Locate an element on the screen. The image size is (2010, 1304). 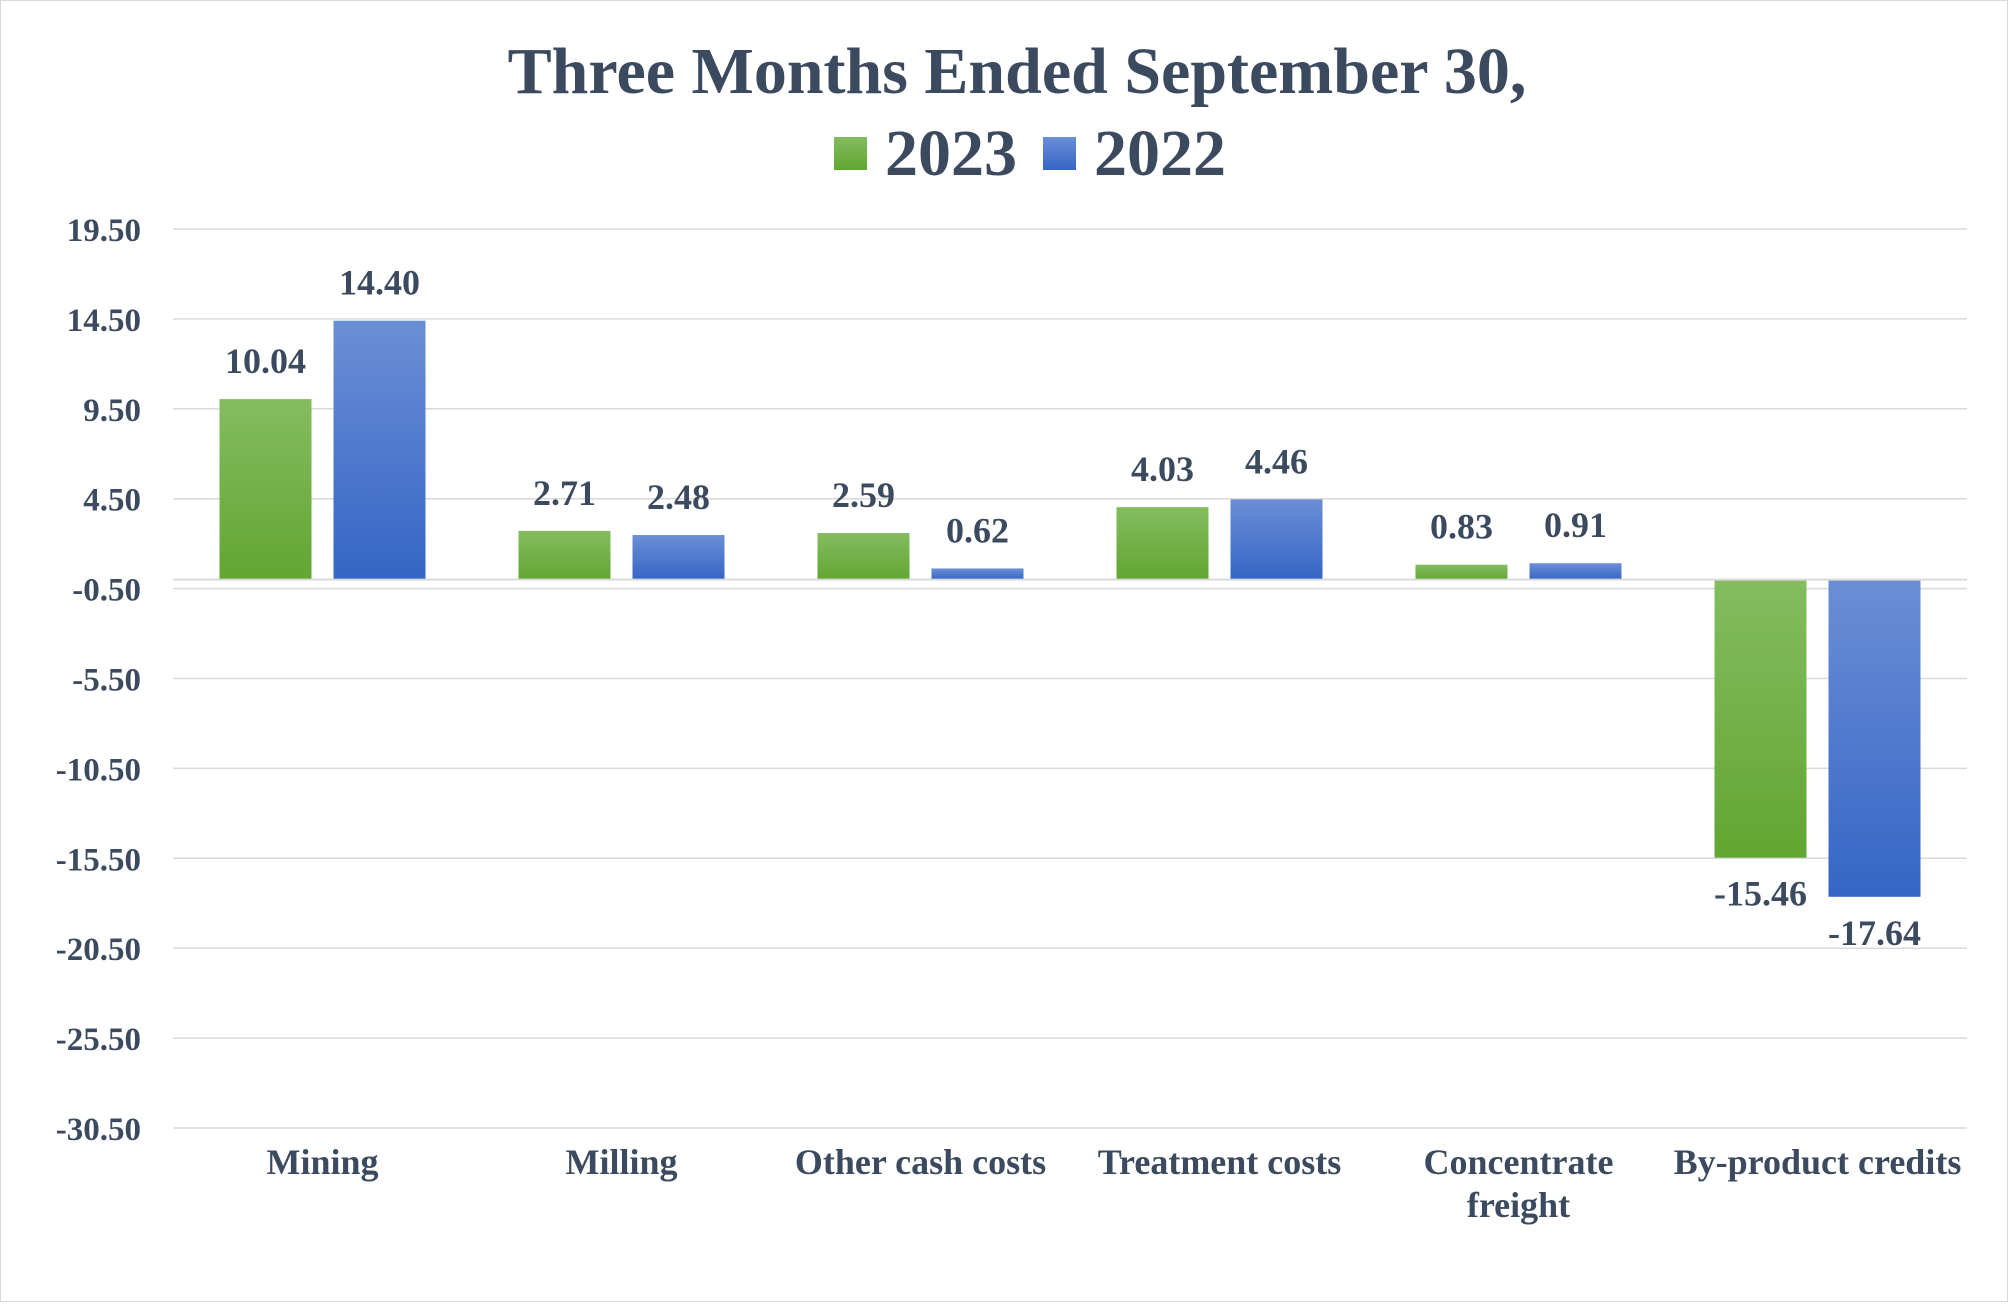
y-tick-label: -0.50 is located at coordinates (106, 591).